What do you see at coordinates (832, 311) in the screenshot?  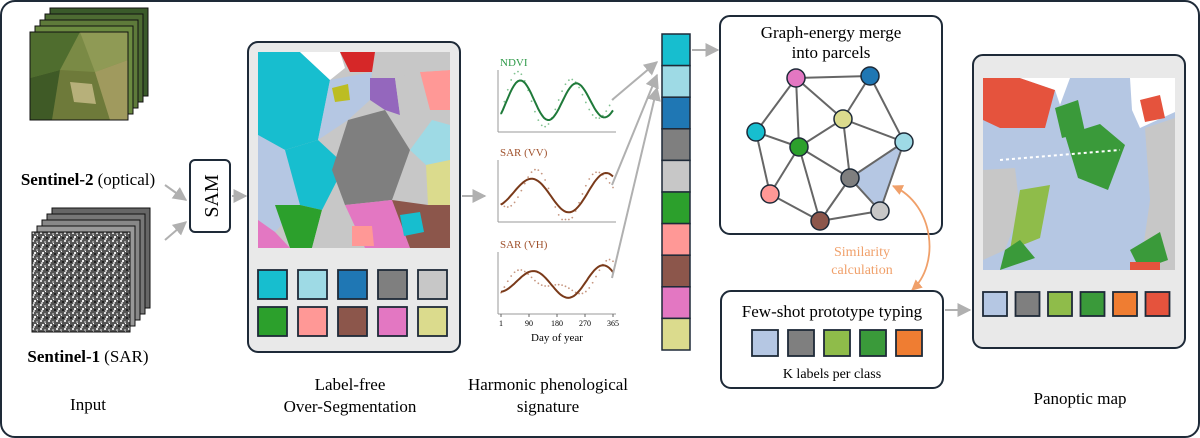 I see `prototype-title: Few-shot prototype typing` at bounding box center [832, 311].